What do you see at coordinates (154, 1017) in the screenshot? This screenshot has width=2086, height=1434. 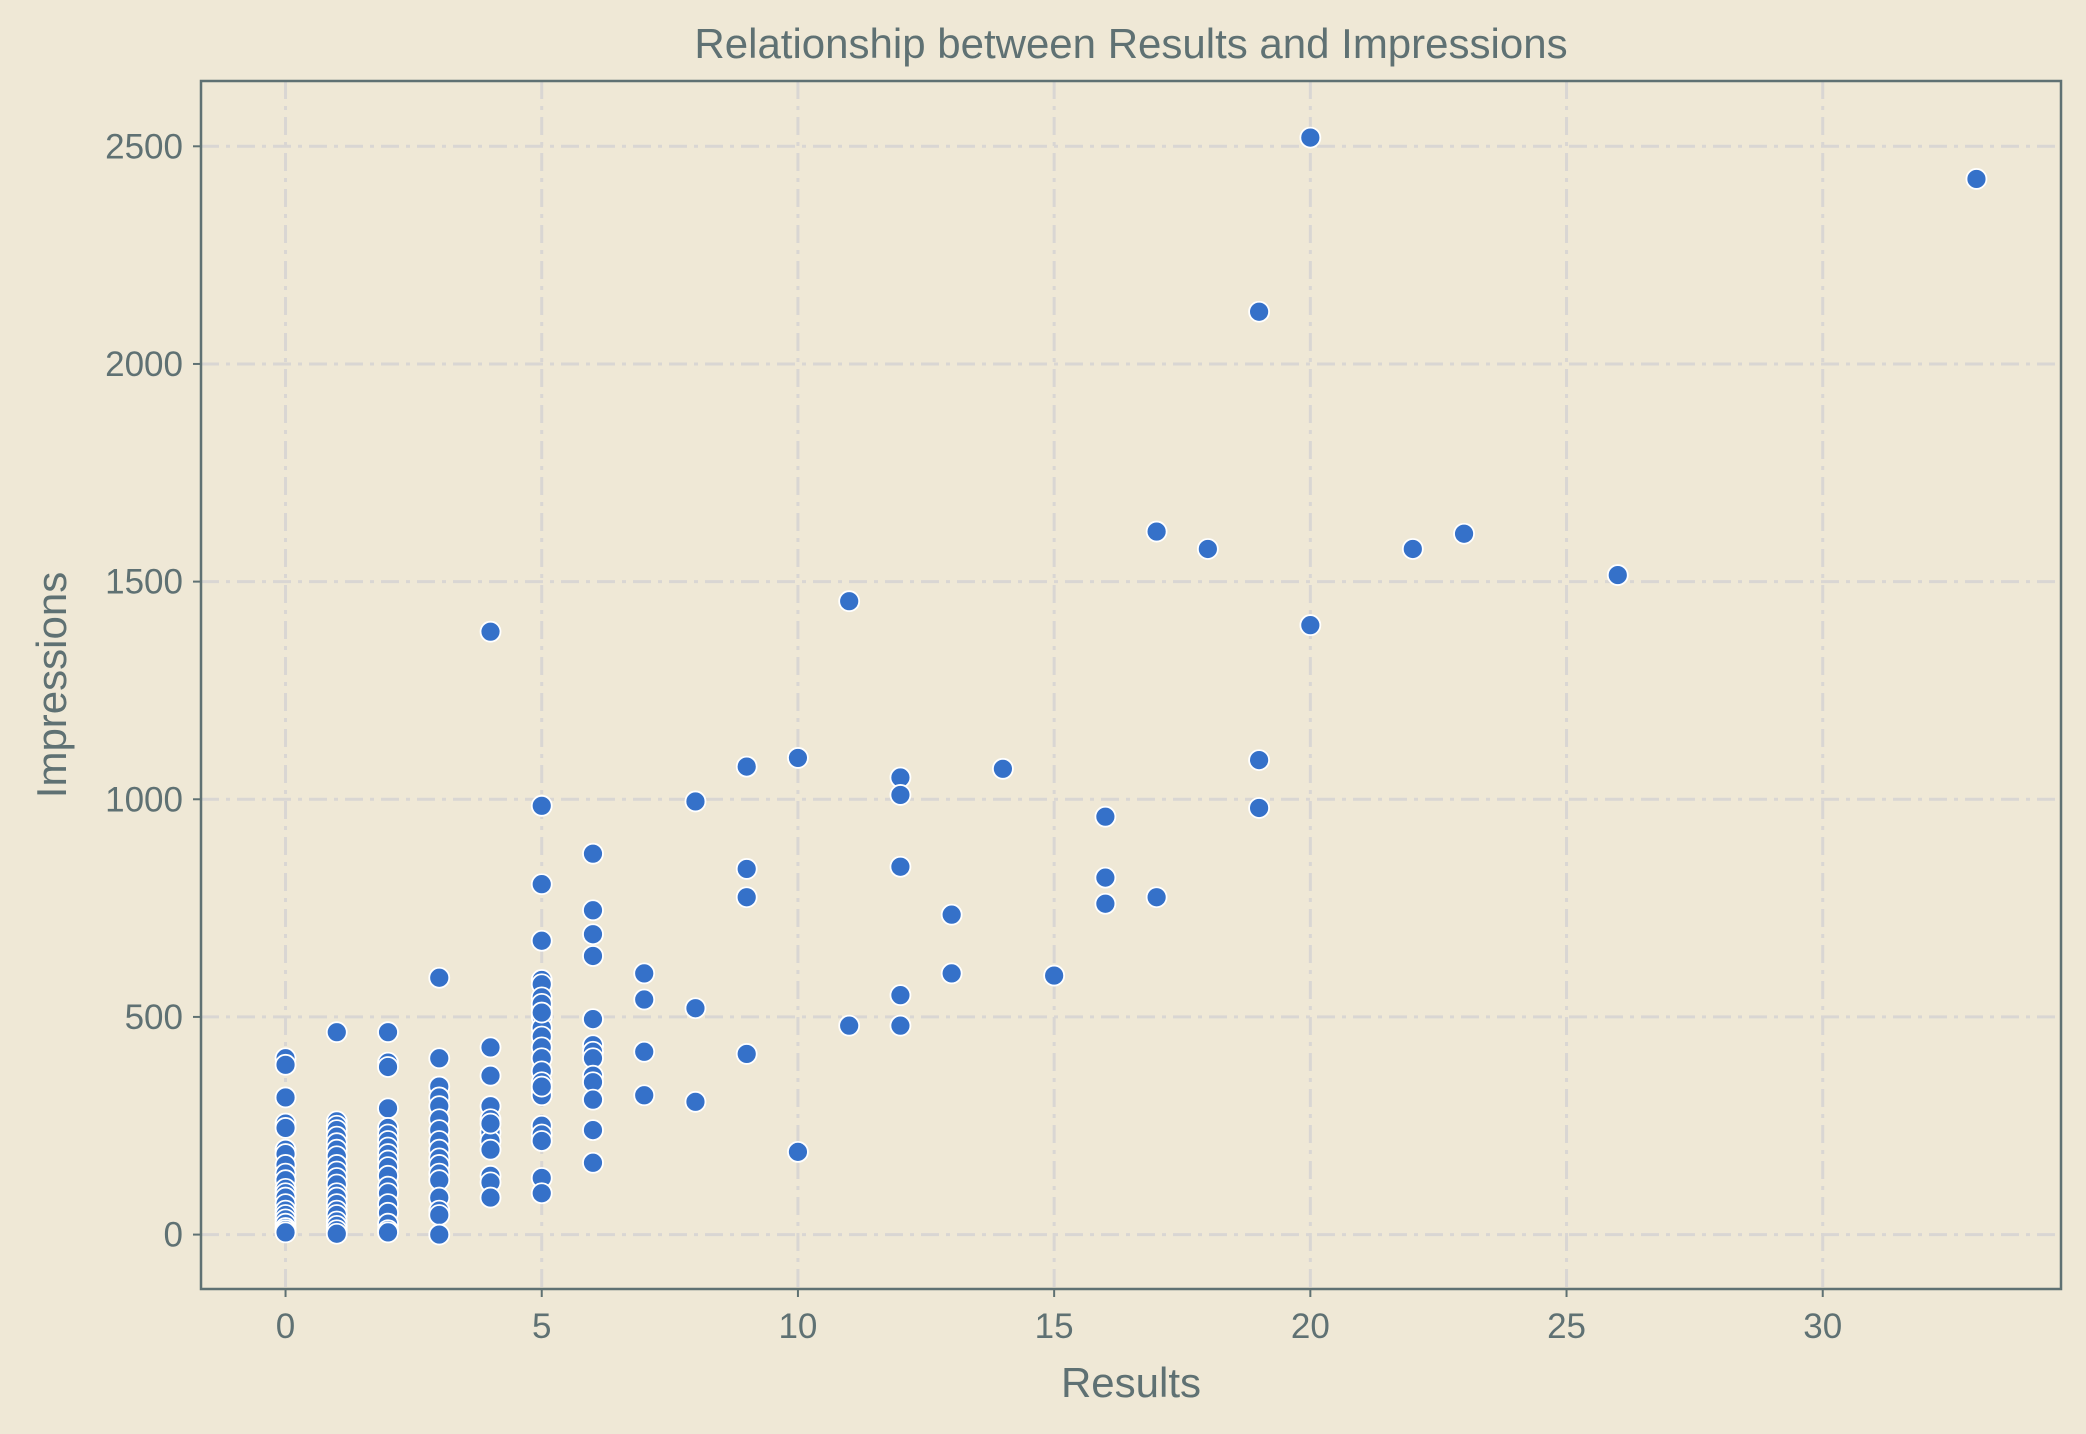 I see `y-tick-label: 500` at bounding box center [154, 1017].